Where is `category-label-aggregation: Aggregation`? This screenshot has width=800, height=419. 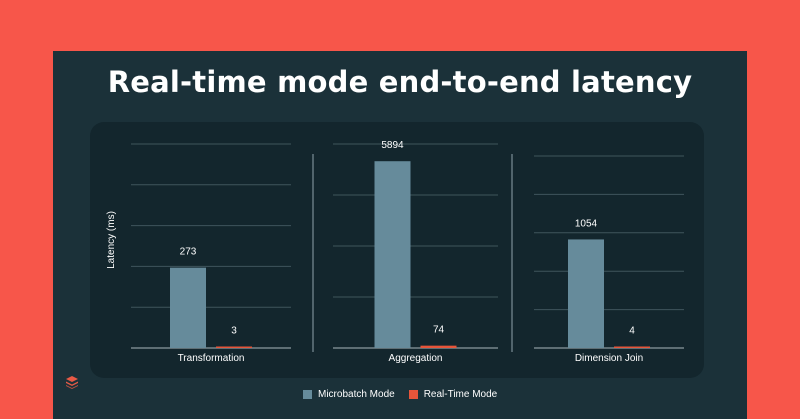
category-label-aggregation: Aggregation is located at coordinates (416, 358).